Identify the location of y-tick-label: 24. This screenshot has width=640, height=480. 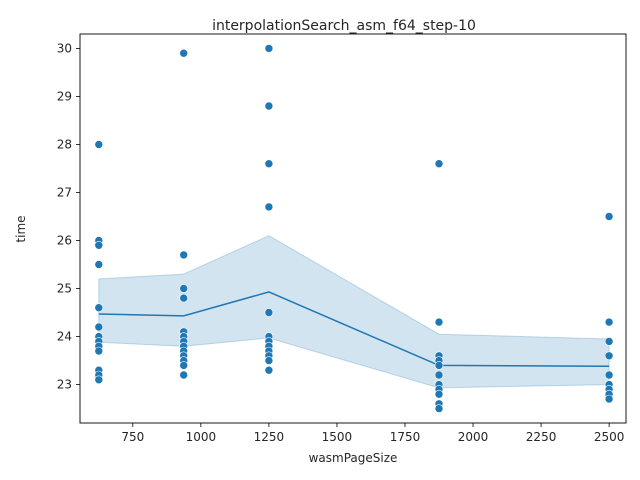
(64, 337).